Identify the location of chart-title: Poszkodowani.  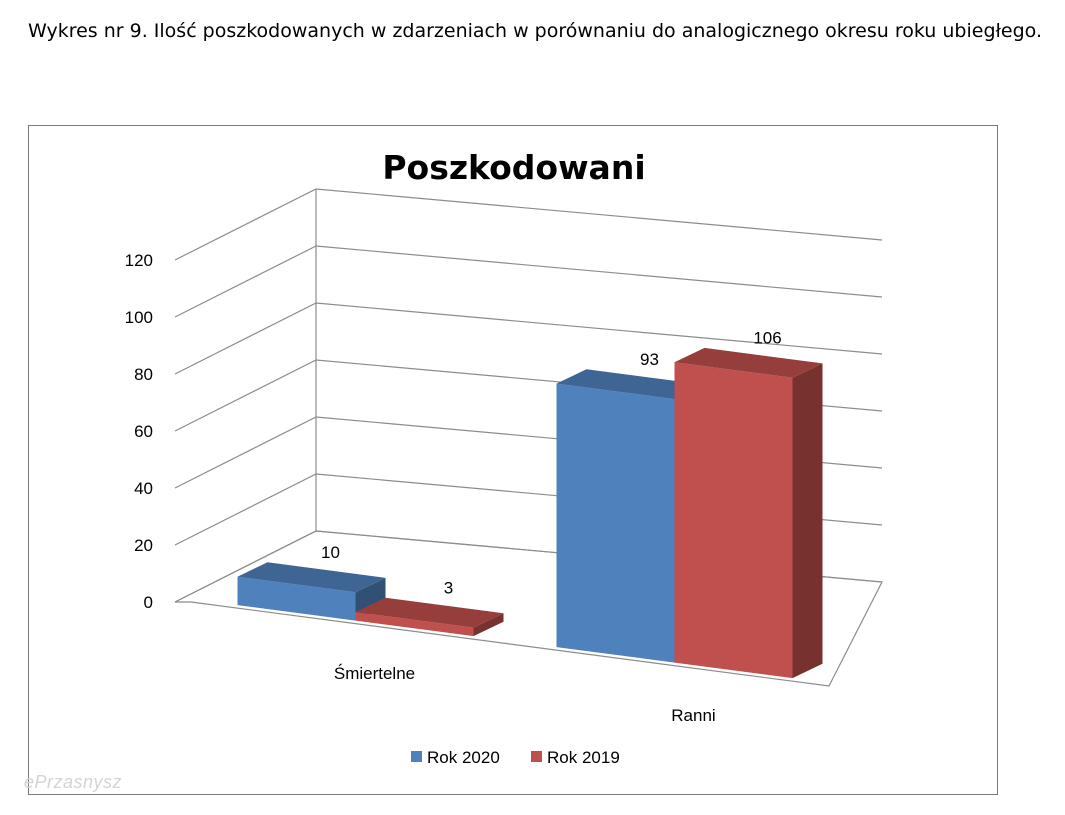
(513, 167).